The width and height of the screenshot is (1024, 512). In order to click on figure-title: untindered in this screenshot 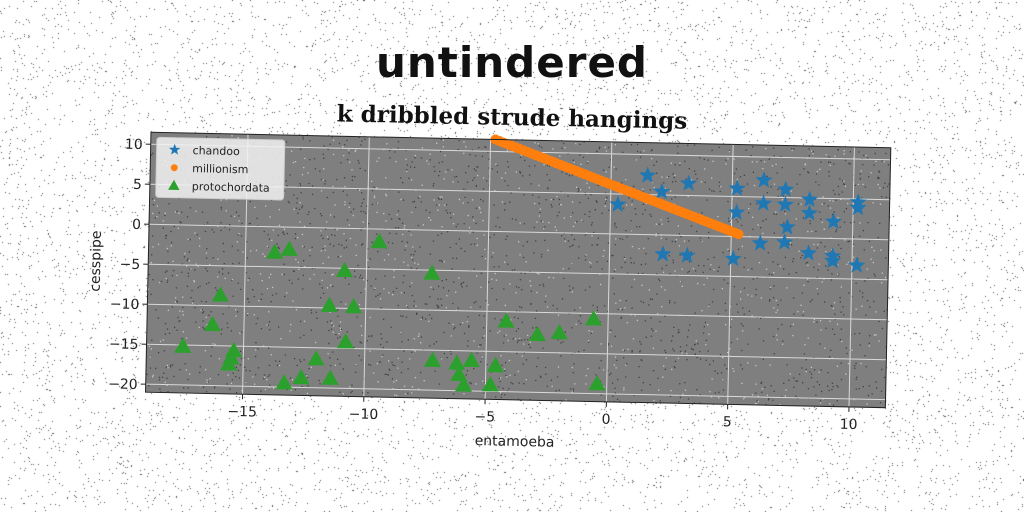, I will do `click(512, 62)`.